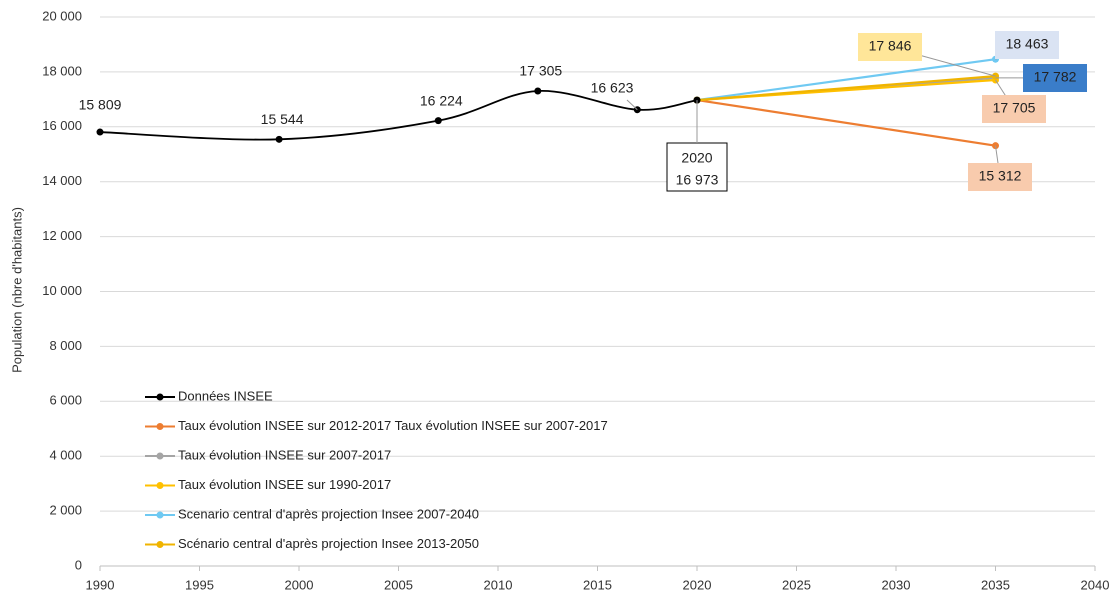  I want to click on y-tick-label: 0, so click(78, 564).